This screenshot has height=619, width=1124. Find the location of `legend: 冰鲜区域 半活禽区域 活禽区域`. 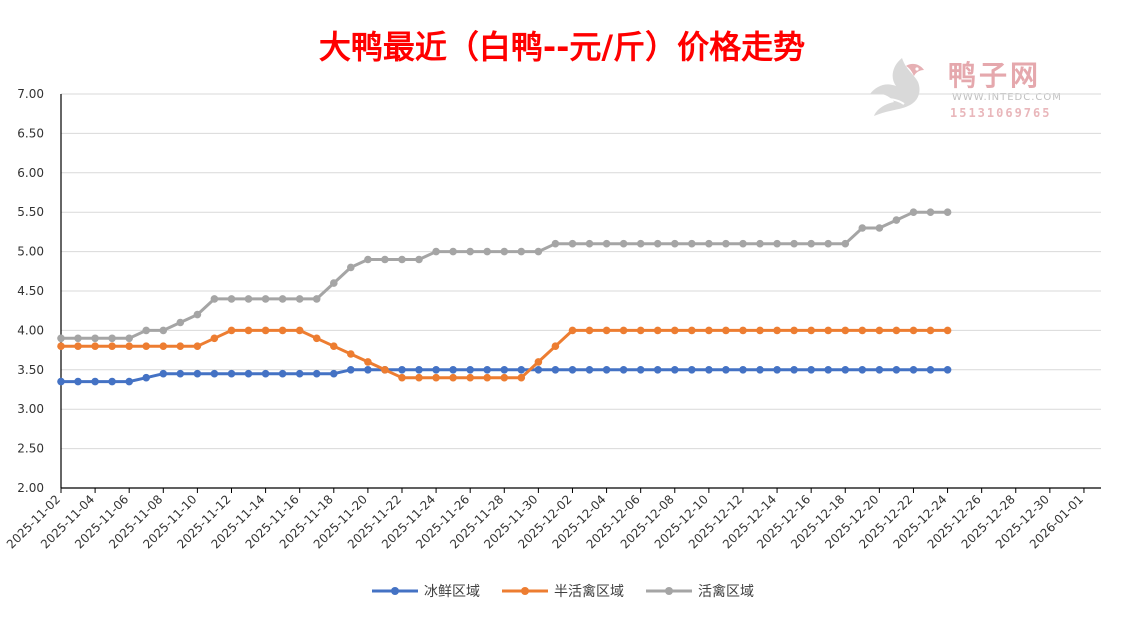

legend: 冰鲜区域 半活禽区域 活禽区域 is located at coordinates (562, 591).